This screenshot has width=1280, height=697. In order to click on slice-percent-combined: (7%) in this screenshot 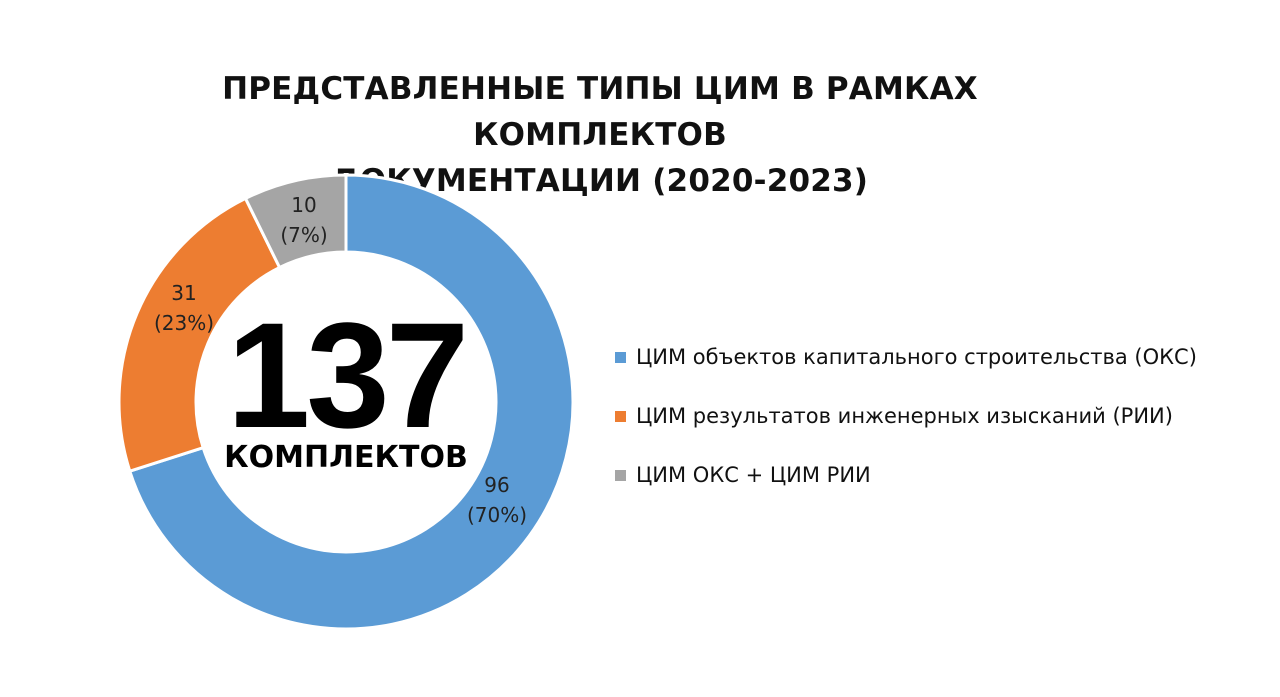, I will do `click(304, 235)`.